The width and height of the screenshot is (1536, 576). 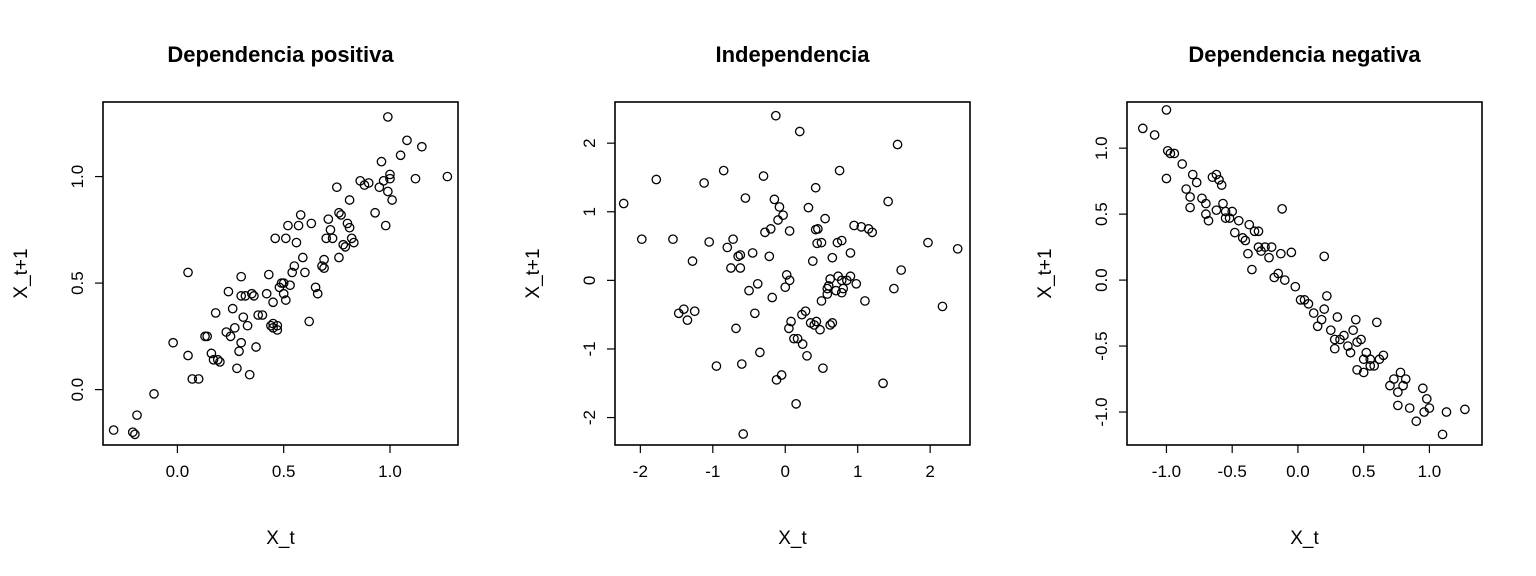 I want to click on x-tick-label: 1, so click(x=857, y=471).